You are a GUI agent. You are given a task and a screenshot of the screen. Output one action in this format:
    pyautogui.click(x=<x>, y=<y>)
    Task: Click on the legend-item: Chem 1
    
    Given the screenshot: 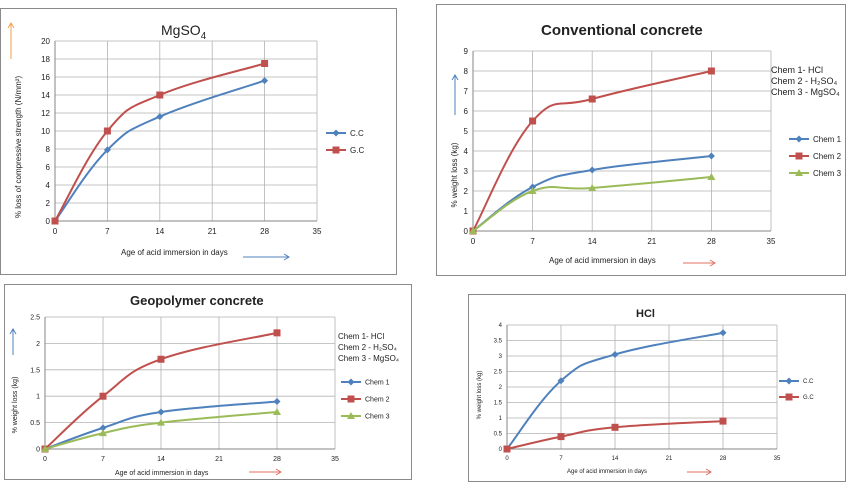 What is the action you would take?
    pyautogui.click(x=365, y=382)
    